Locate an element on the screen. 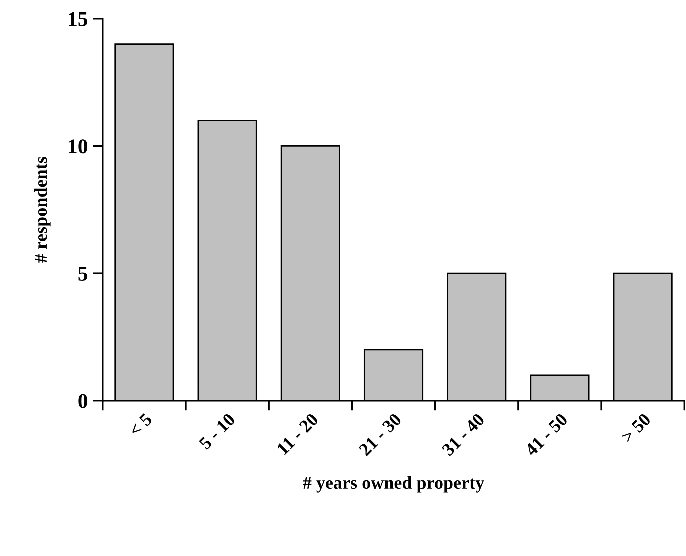 The image size is (686, 556). x-tick-label: > 50 is located at coordinates (636, 428).